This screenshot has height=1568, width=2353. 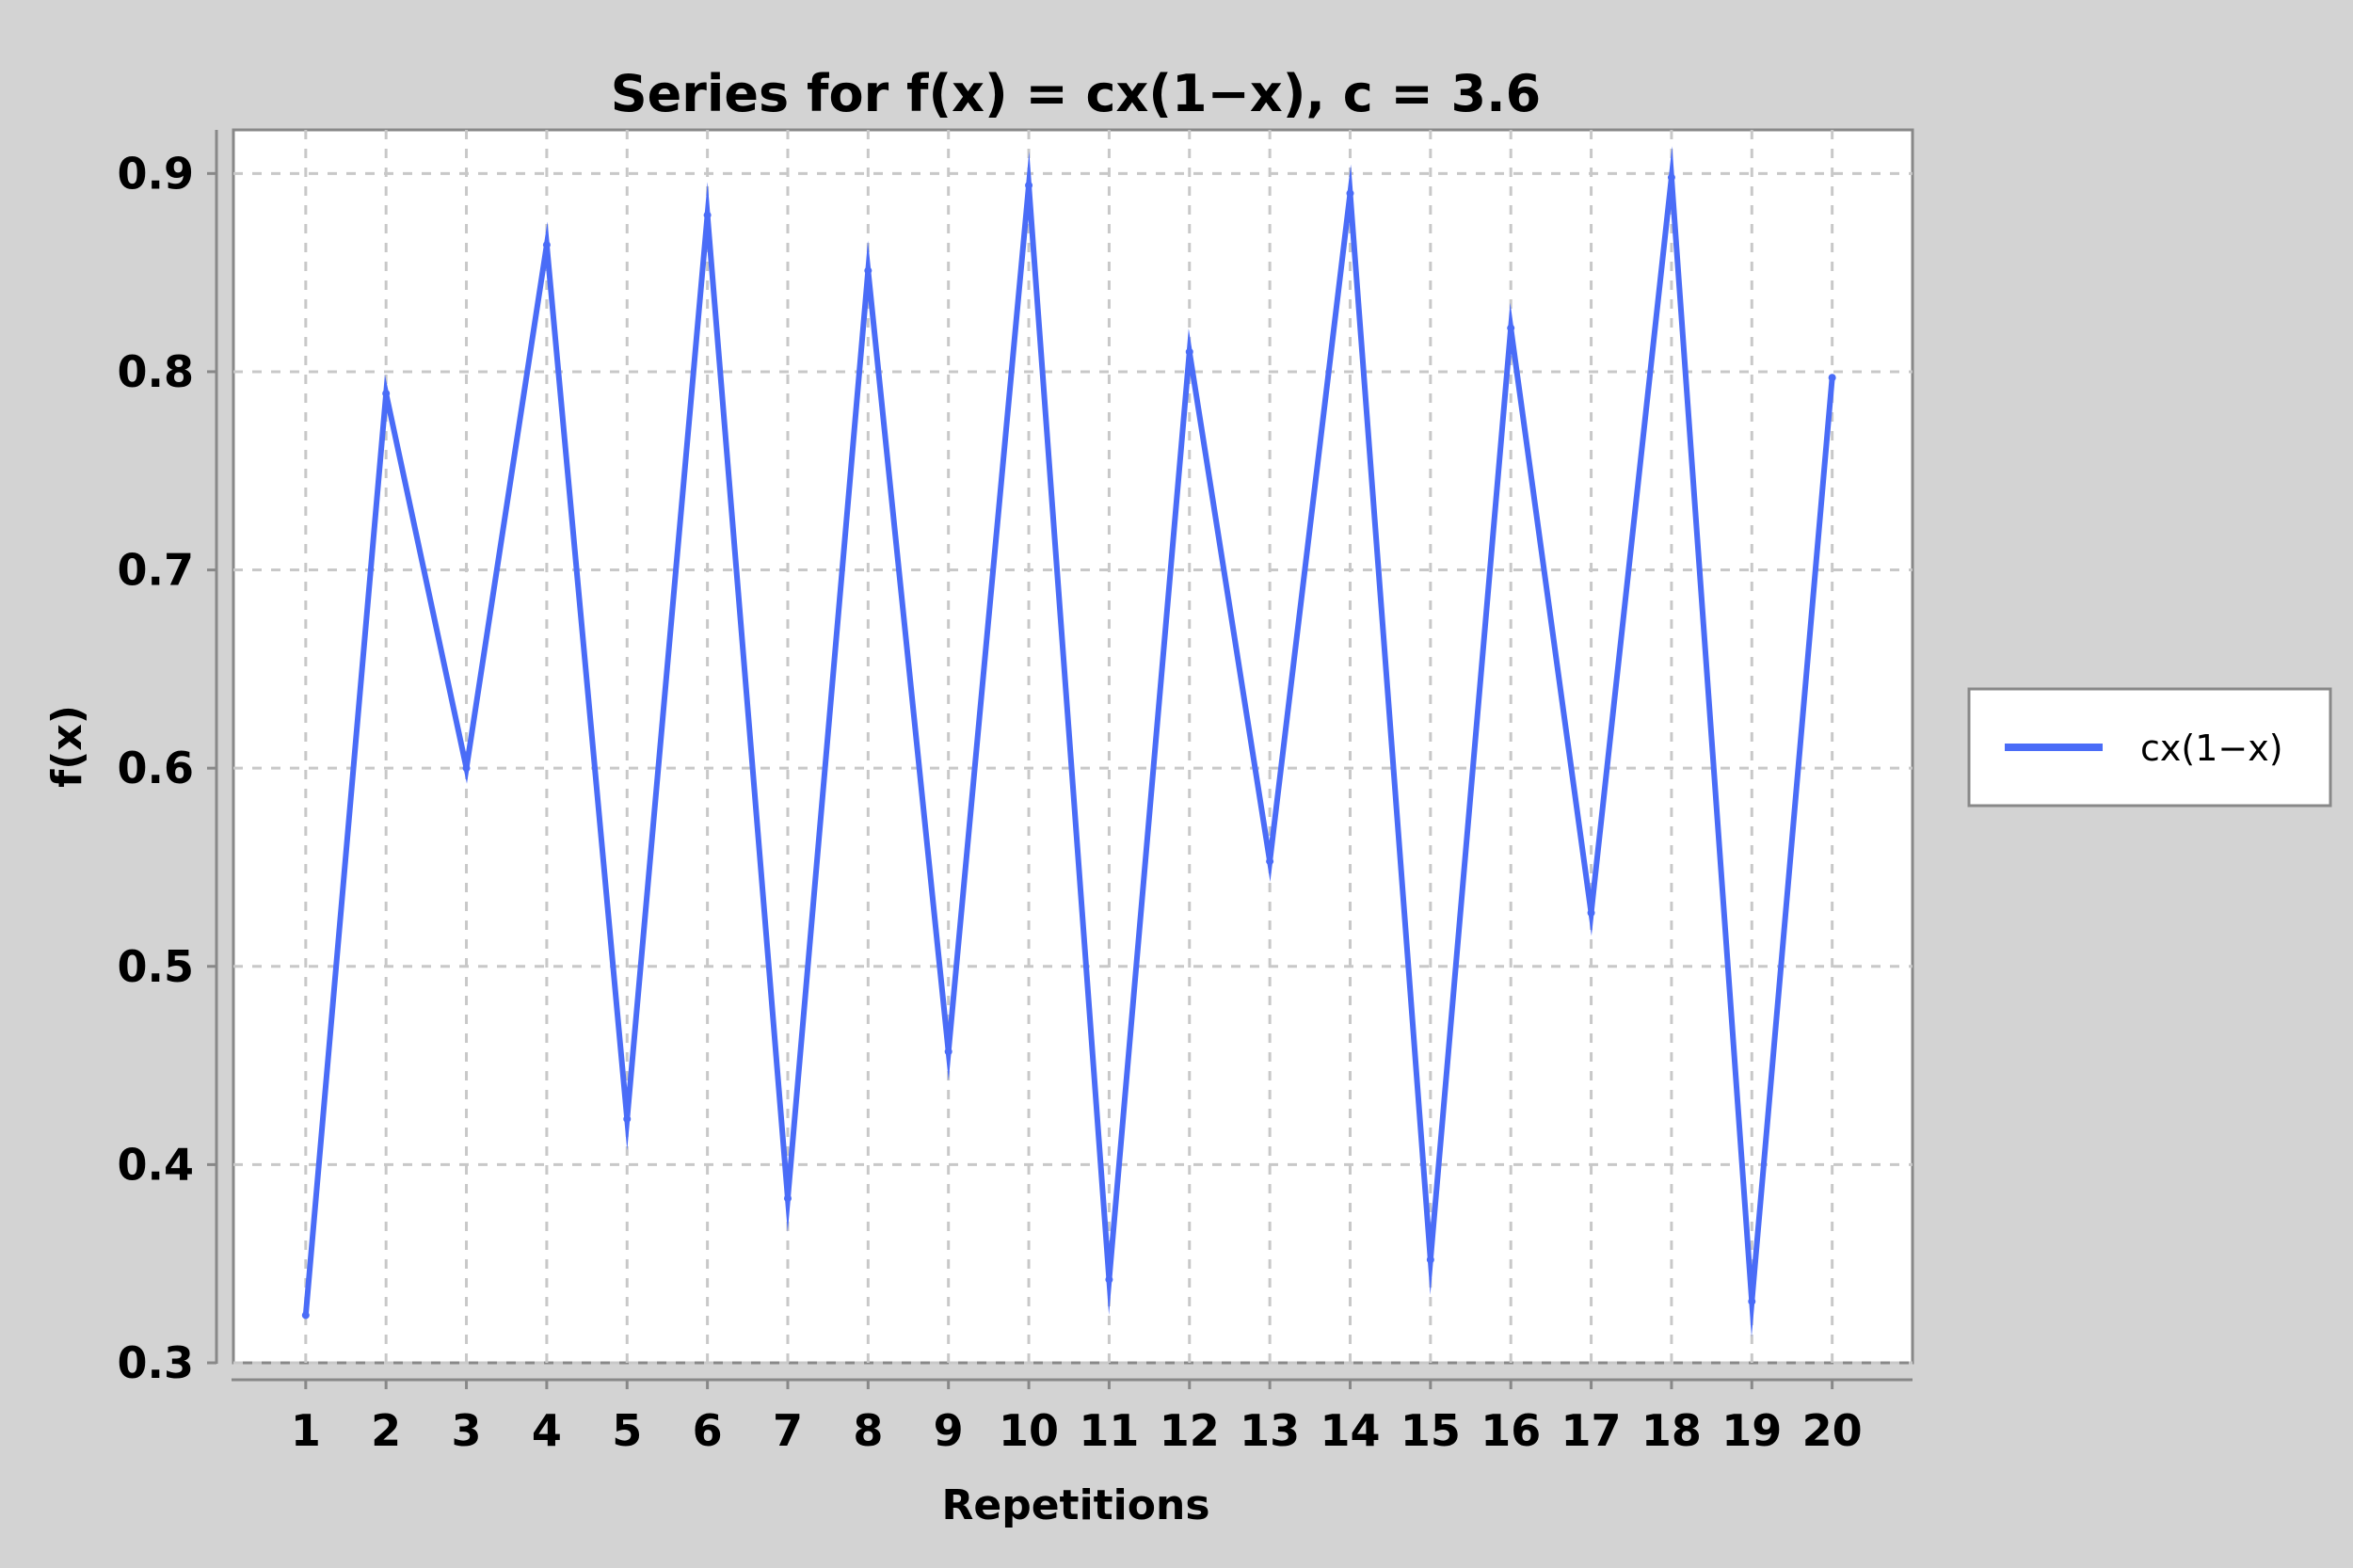 What do you see at coordinates (1076, 93) in the screenshot?
I see `chart-title: Series for f(x) = cx(1−x), c = 3.6` at bounding box center [1076, 93].